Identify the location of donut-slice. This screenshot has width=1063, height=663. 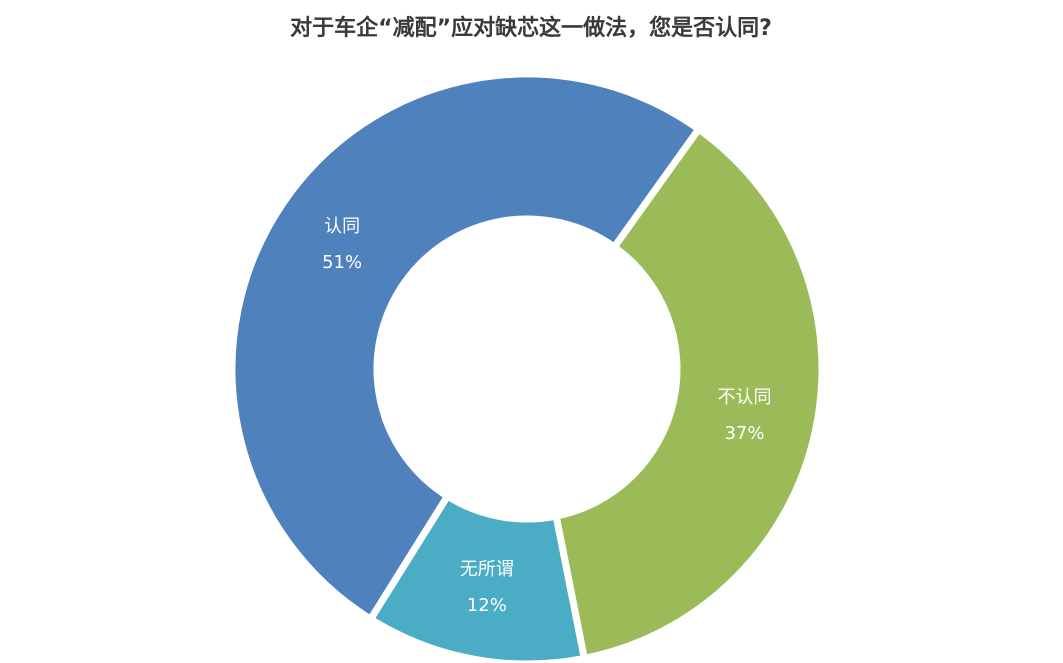
(477, 577).